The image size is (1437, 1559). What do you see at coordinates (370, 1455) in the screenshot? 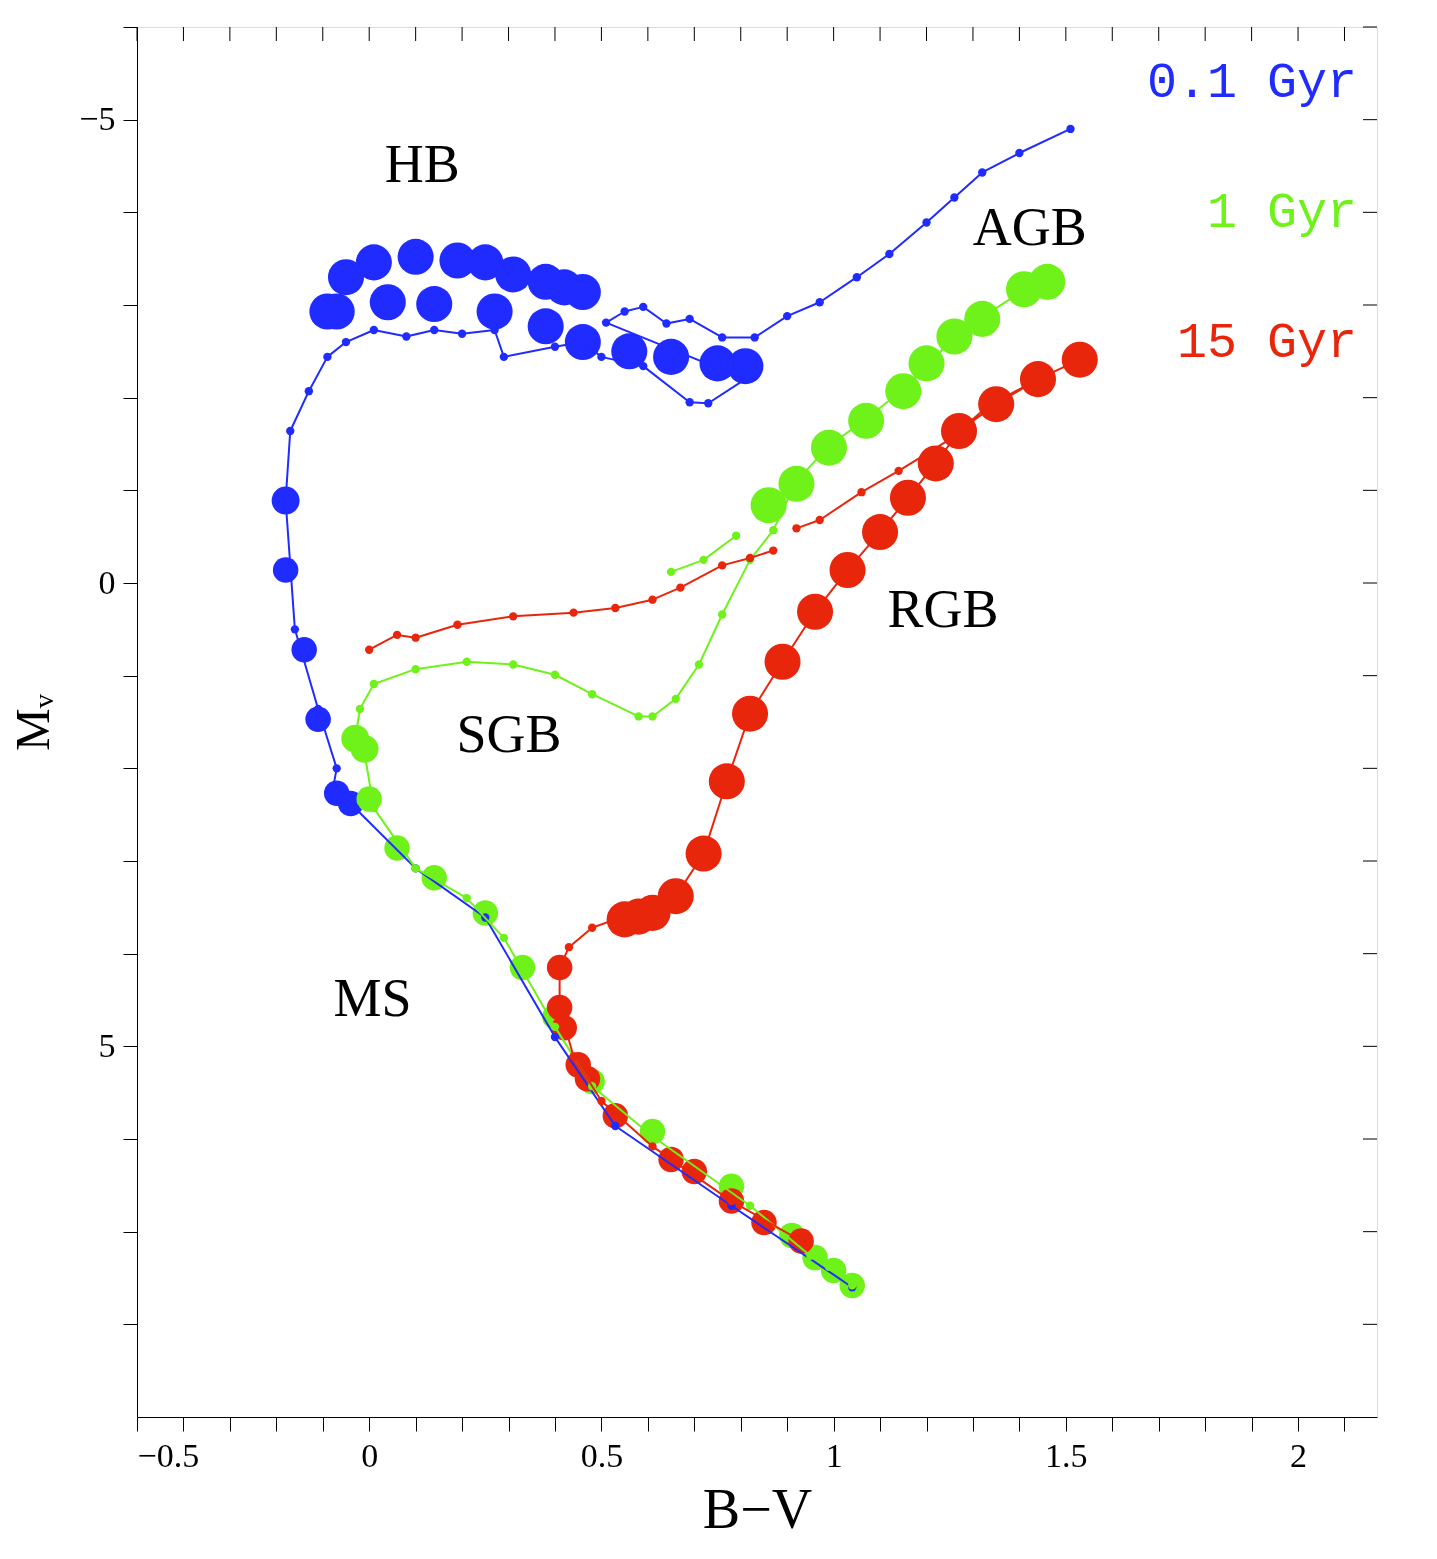
I see `x-tick-label: 0` at bounding box center [370, 1455].